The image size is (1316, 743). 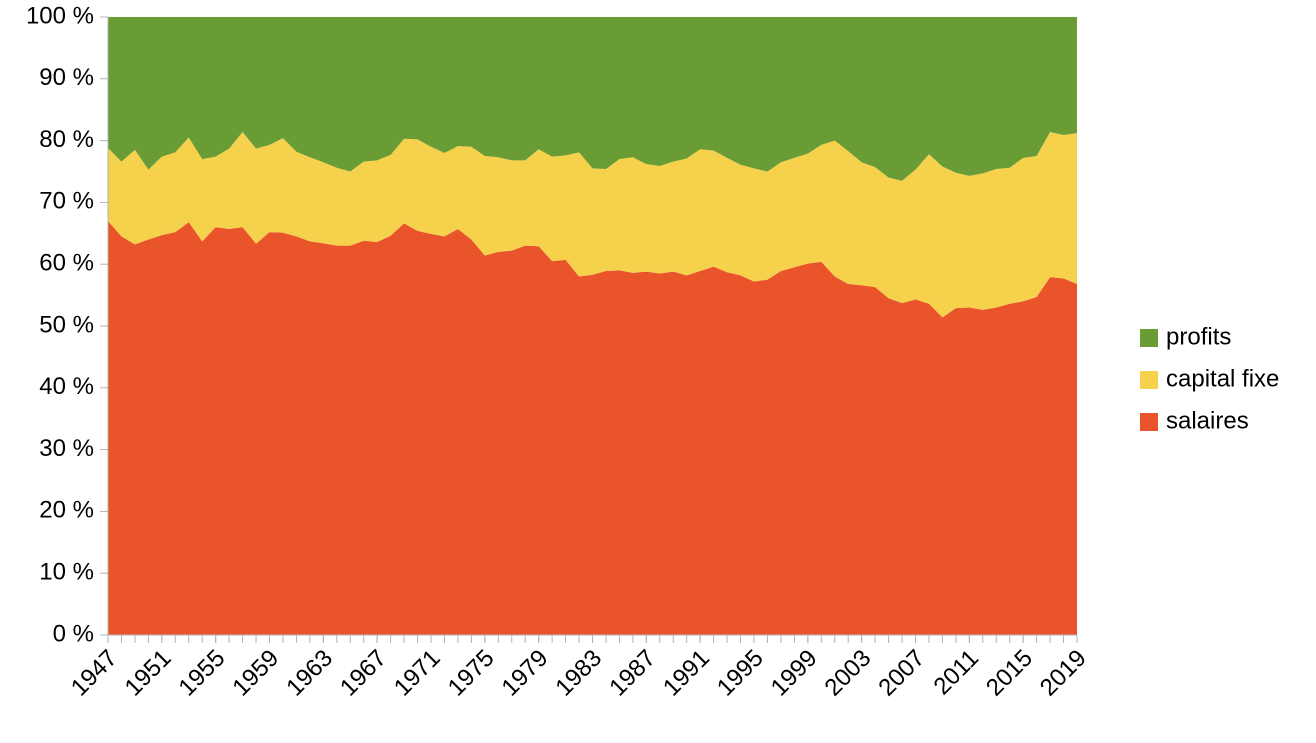 I want to click on y-tick-label: 40 %, so click(x=66, y=386).